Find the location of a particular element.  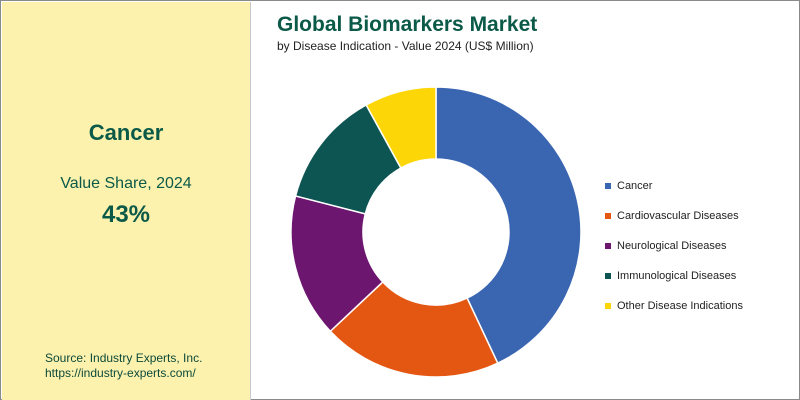

legend-item: Cardiovascular Diseases is located at coordinates (674, 216).